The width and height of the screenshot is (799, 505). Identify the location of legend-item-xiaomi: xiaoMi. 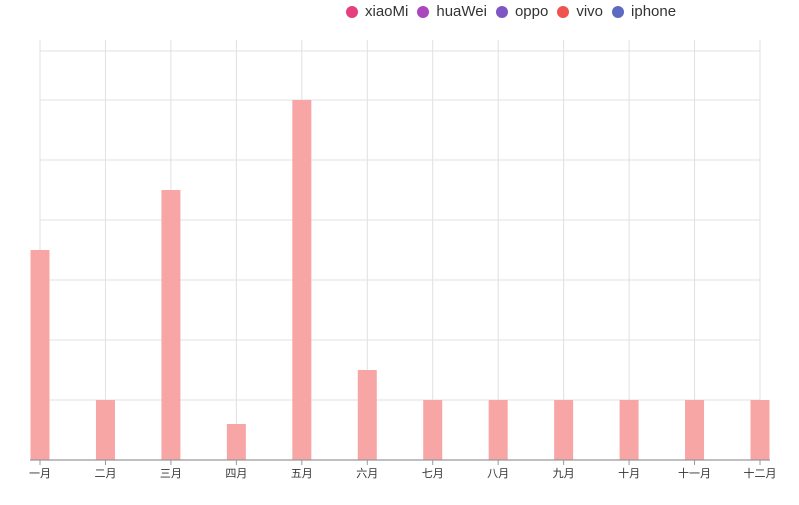
(377, 11).